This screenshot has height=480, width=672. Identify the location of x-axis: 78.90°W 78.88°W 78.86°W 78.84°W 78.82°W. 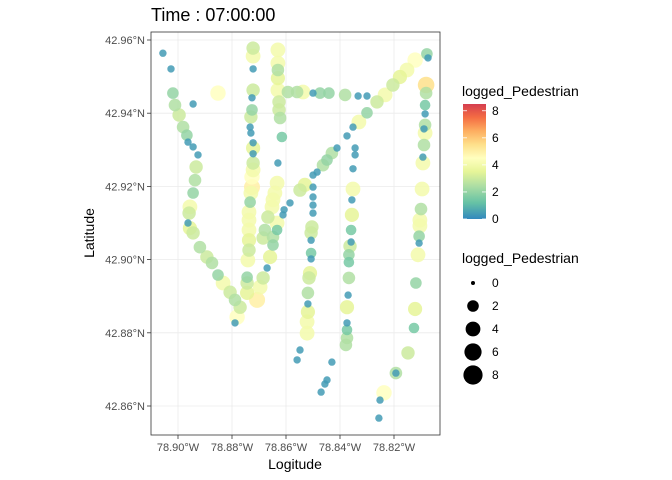
(286, 444).